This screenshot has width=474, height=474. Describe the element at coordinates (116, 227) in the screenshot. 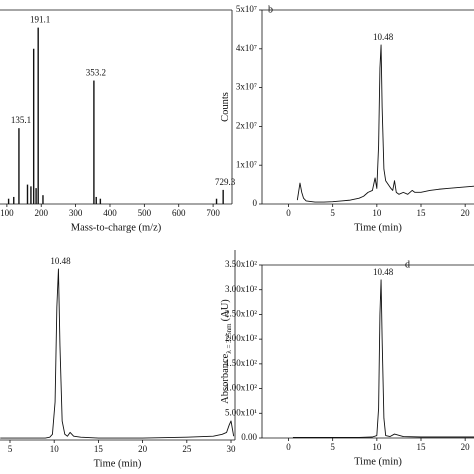

I see `x-axis-title: Mass-to-charge (m/z)` at that location.